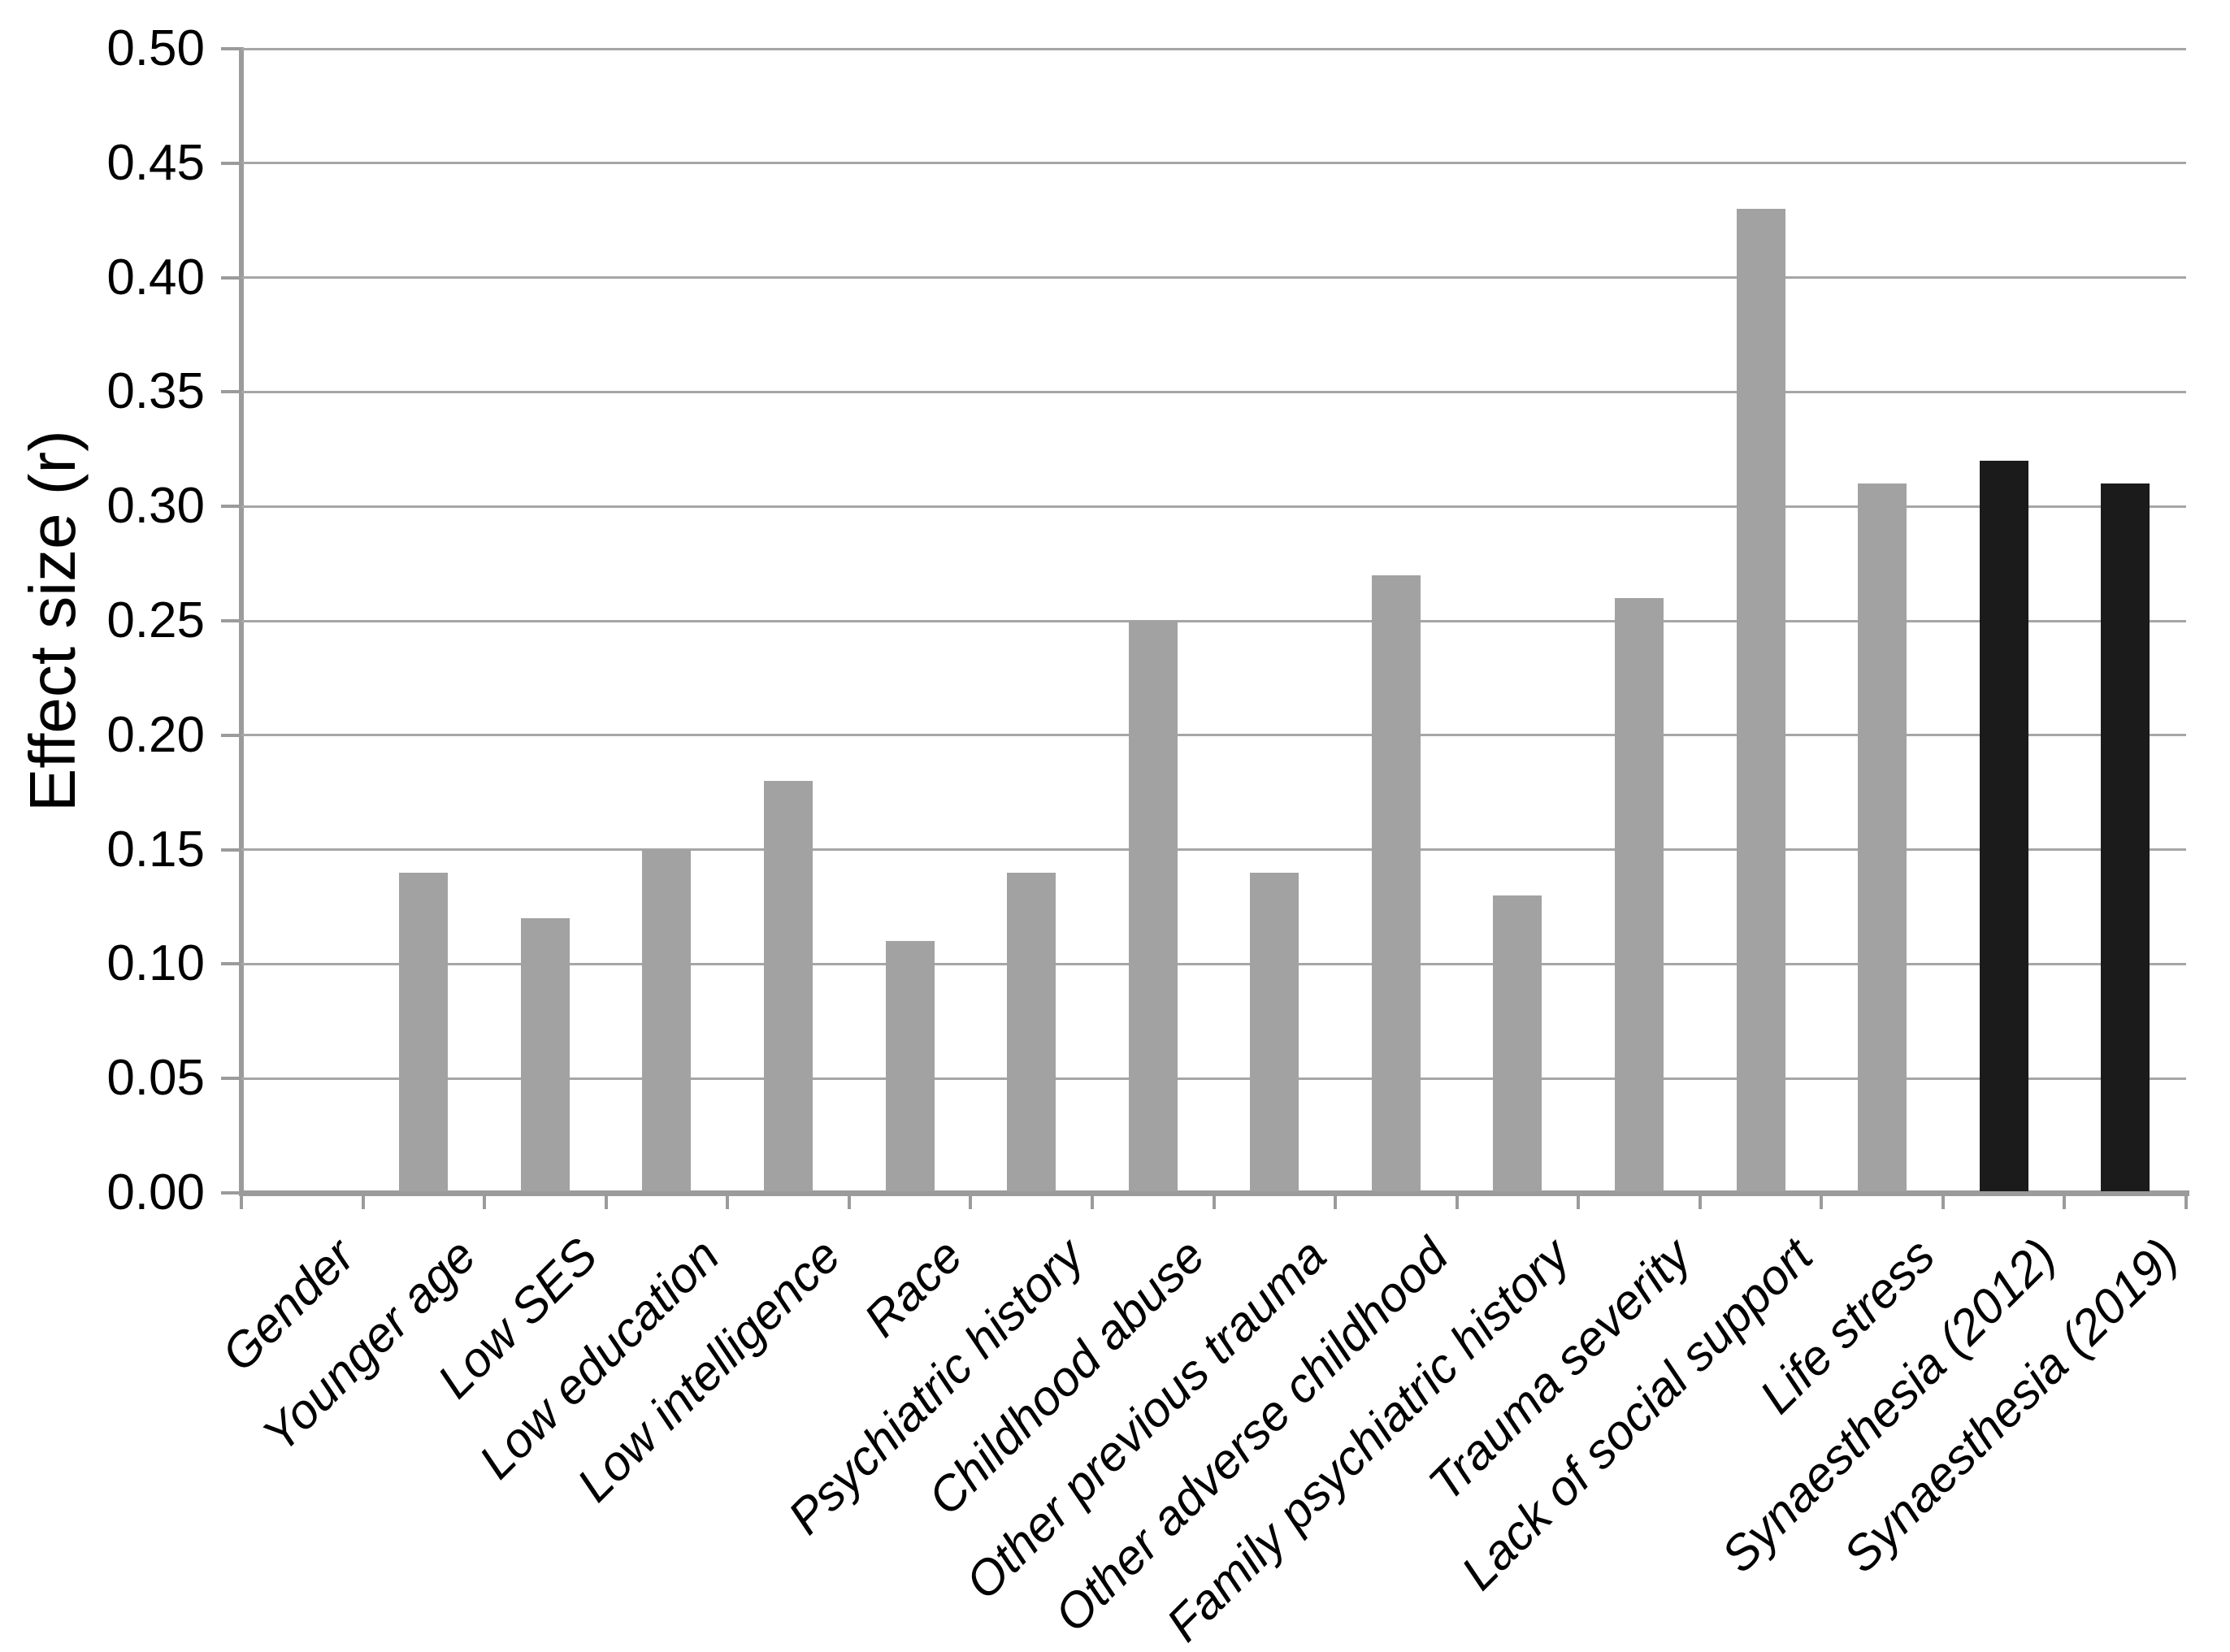  What do you see at coordinates (788, 986) in the screenshot?
I see `bar-low-intelligence` at bounding box center [788, 986].